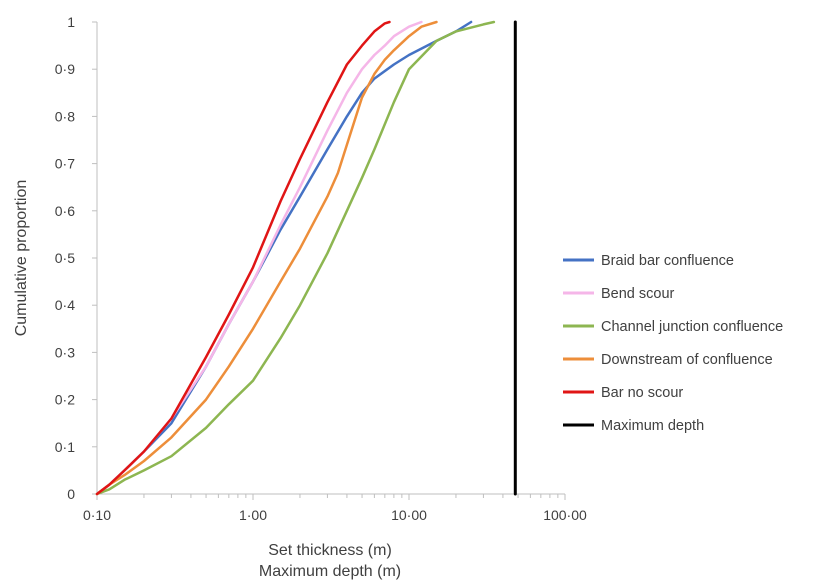 This screenshot has height=581, width=833. What do you see at coordinates (65, 400) in the screenshot?
I see `y-tick-label: 0·2` at bounding box center [65, 400].